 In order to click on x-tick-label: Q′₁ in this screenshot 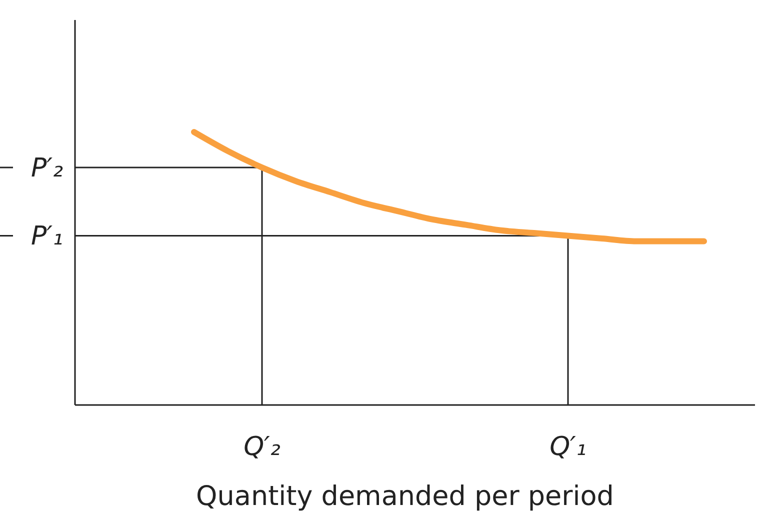, I will do `click(568, 447)`.